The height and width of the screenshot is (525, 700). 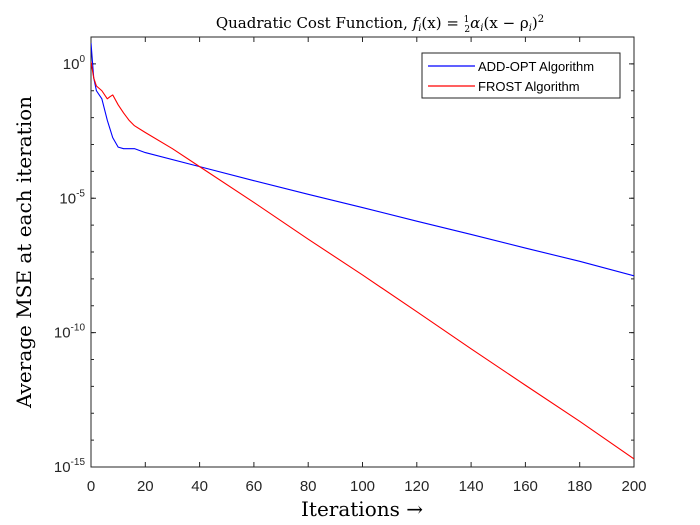 What do you see at coordinates (535, 23) in the screenshot?
I see `chart-title-rhs-c: )` at bounding box center [535, 23].